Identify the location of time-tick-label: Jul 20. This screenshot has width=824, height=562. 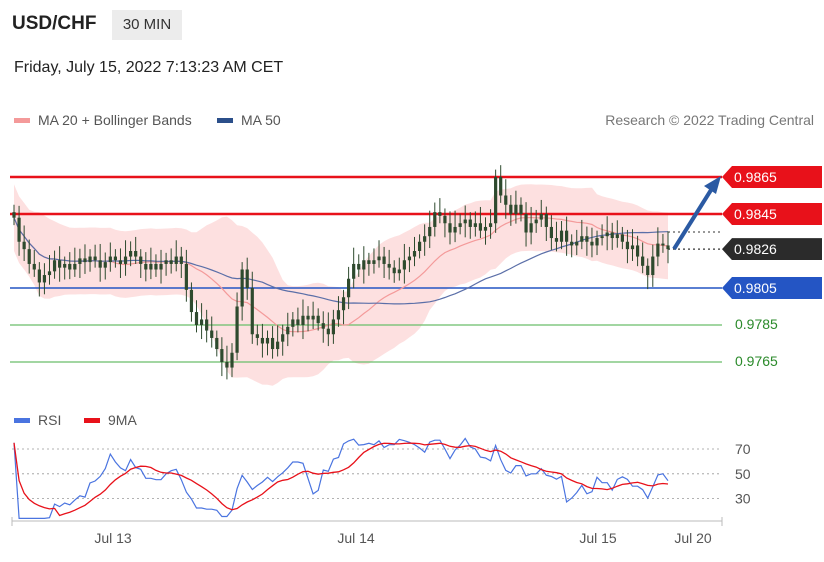
(693, 538).